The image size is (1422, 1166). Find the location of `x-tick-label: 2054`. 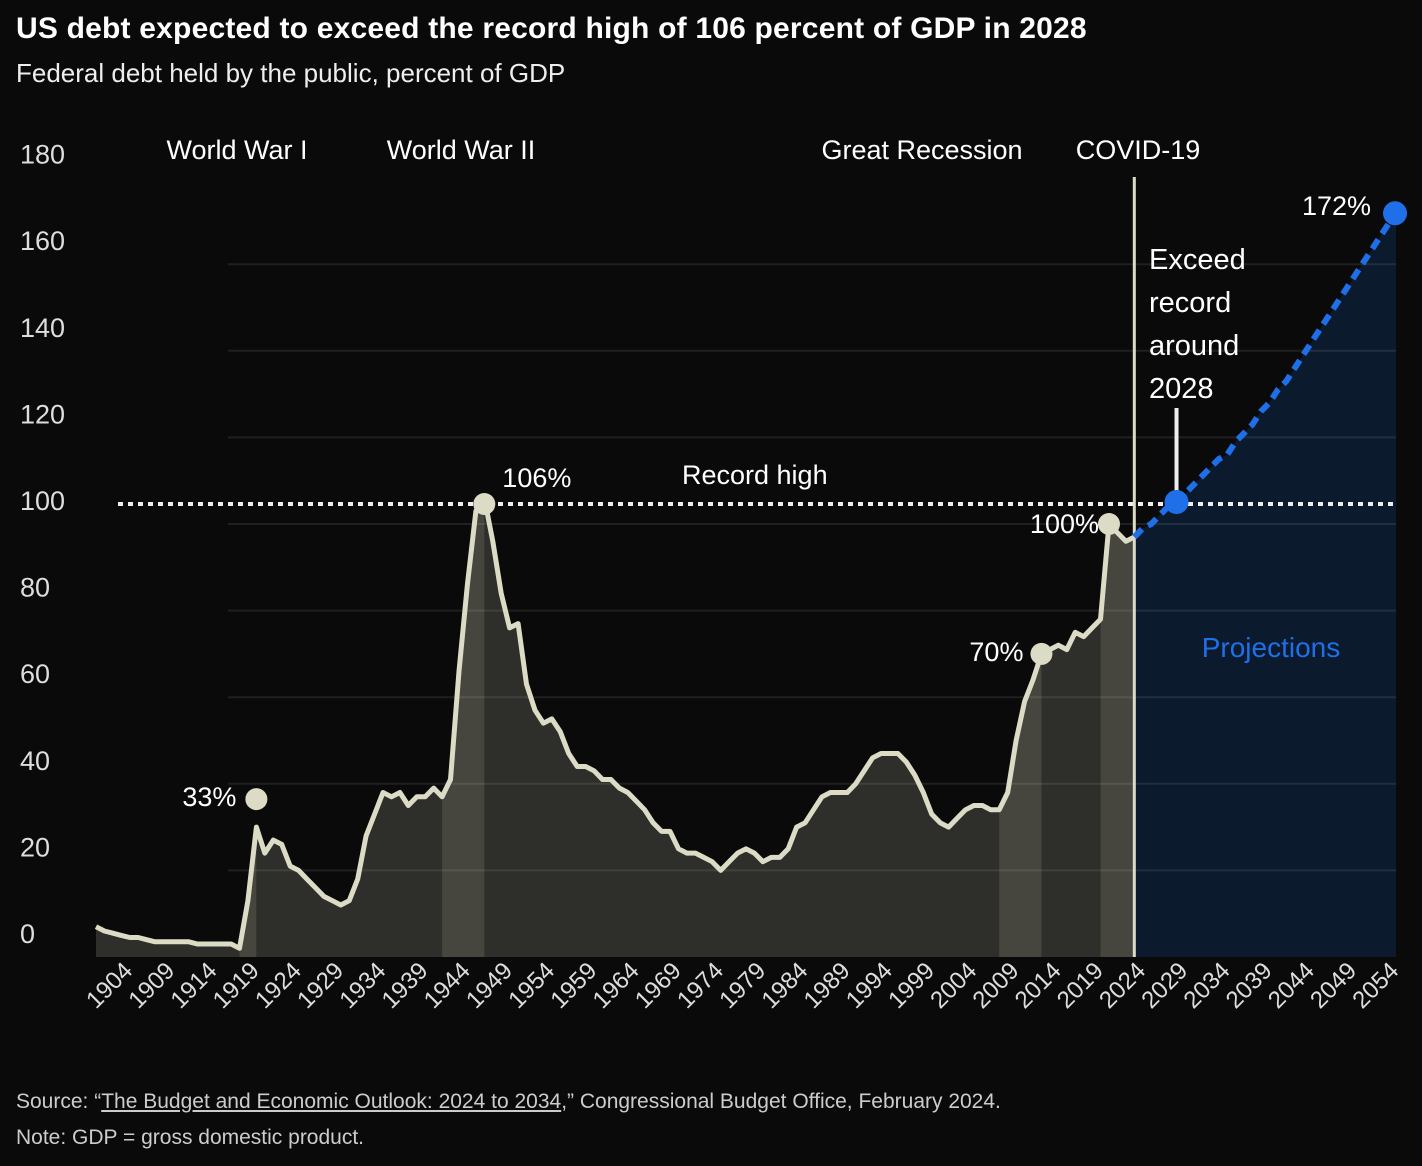

x-tick-label: 2054 is located at coordinates (1375, 985).